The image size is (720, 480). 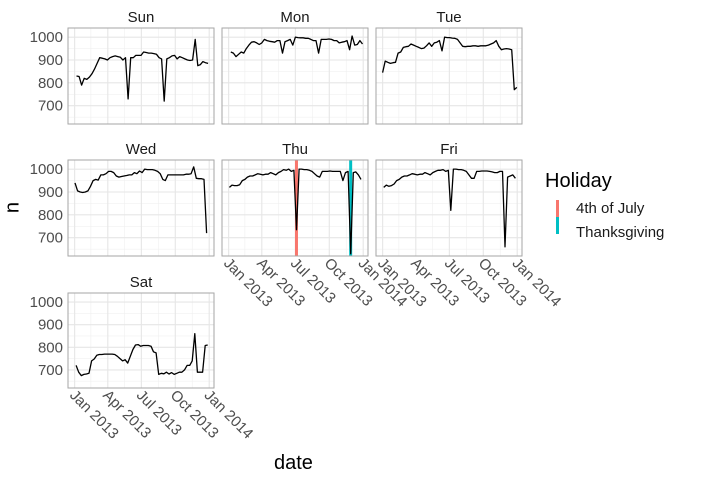 What do you see at coordinates (610, 208) in the screenshot?
I see `legend-label: 4th of July` at bounding box center [610, 208].